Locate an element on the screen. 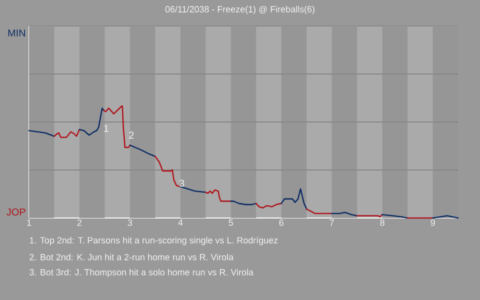 This screenshot has height=300, width=480. text: 1. Top 2nd: T. Parsons hit a run-scoring single vs L. Rodríguez is located at coordinates (154, 241).